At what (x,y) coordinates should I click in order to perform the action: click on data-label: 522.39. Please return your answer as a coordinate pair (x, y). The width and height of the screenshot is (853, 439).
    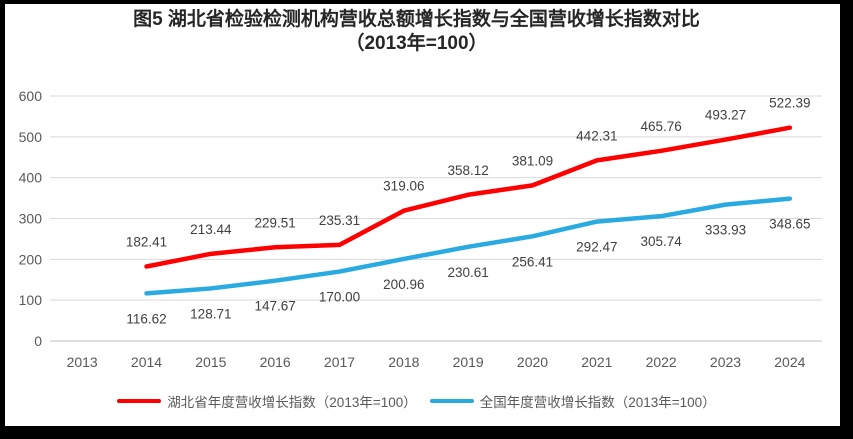
    Looking at the image, I should click on (789, 103).